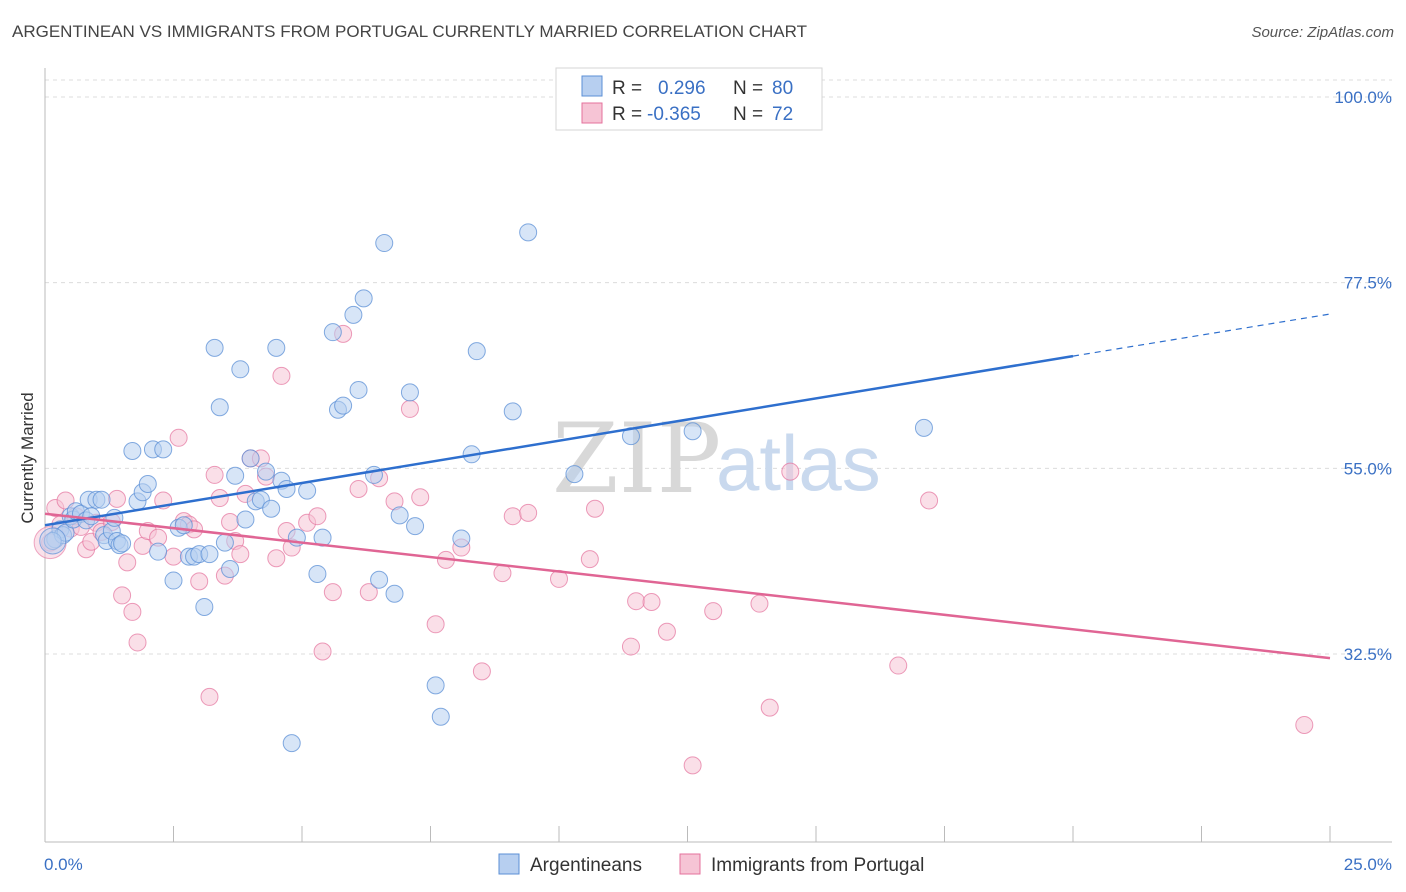  I want to click on legend-swatch-pink, so click(592, 113).